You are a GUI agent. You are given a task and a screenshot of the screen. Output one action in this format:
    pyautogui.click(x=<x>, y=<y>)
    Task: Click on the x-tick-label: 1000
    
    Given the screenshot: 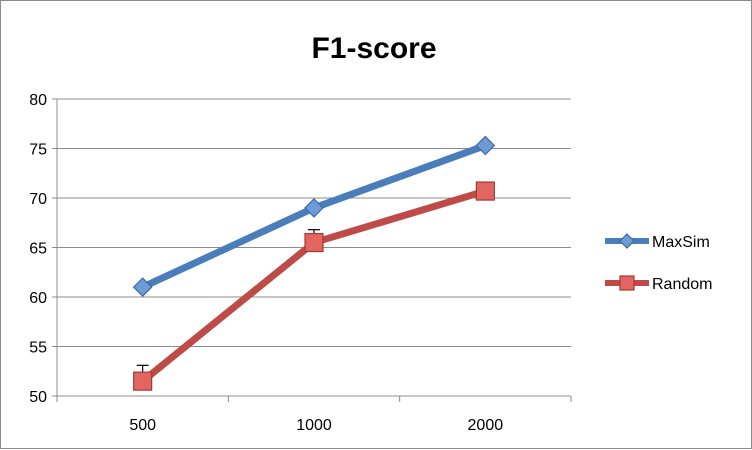 What is the action you would take?
    pyautogui.click(x=314, y=425)
    